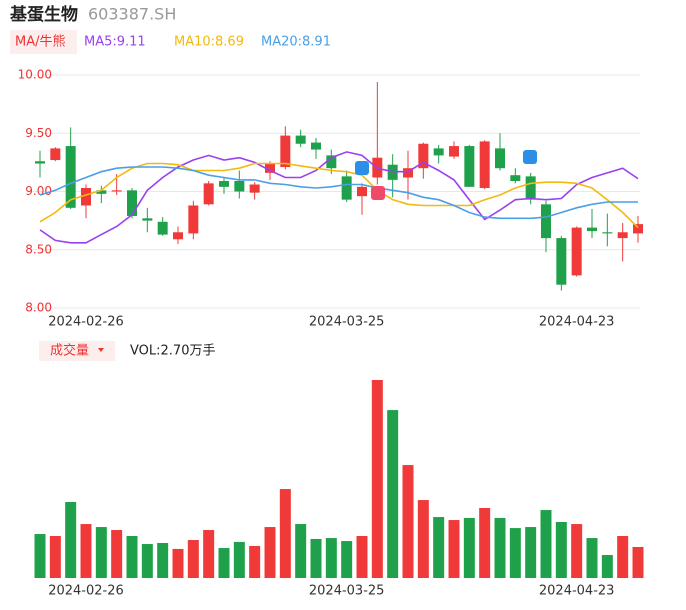 The image size is (686, 610). What do you see at coordinates (38, 308) in the screenshot?
I see `y-tick-label: 8.00` at bounding box center [38, 308].